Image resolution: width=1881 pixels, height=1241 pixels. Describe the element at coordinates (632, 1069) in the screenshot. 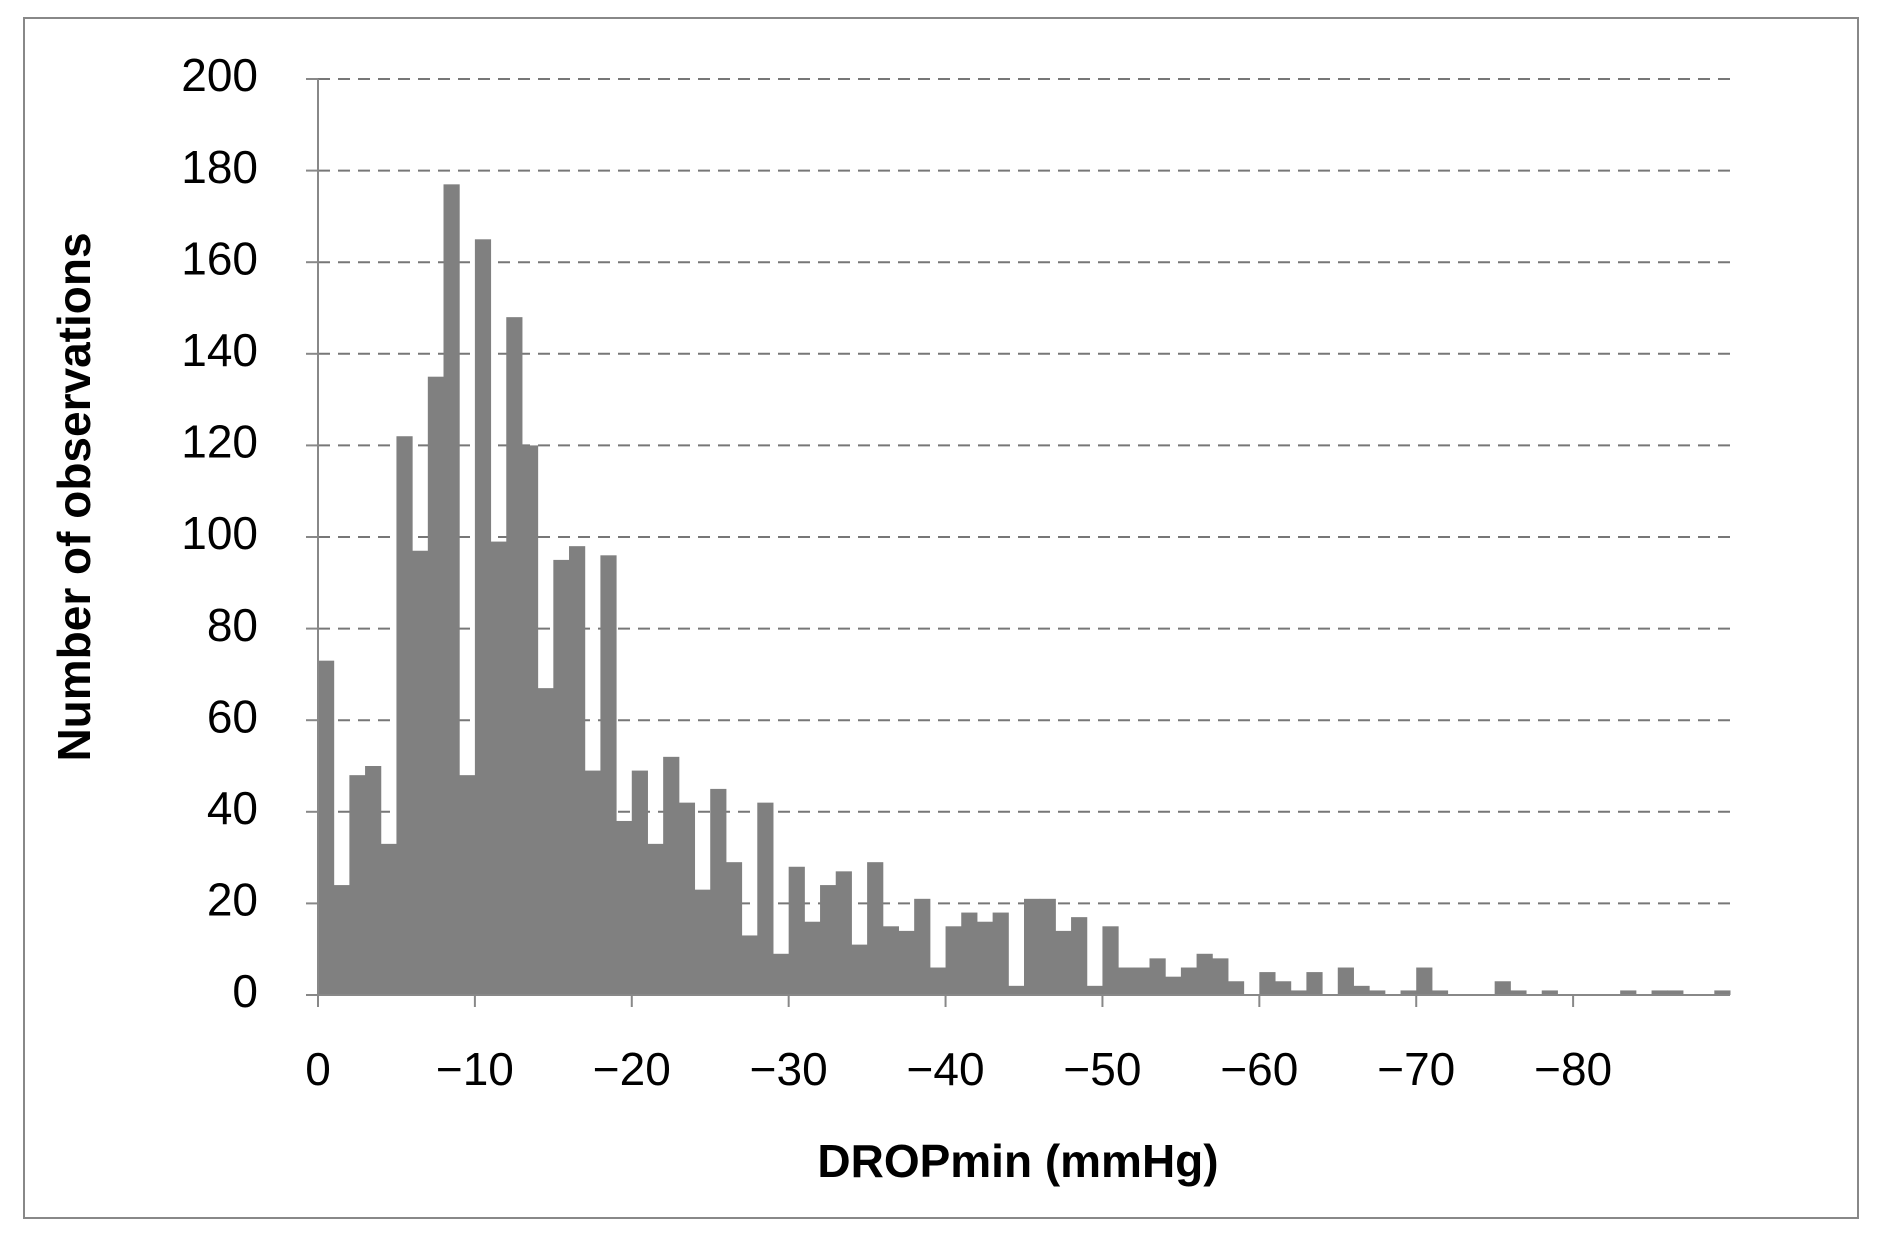

I see `x-tick-label: −20` at that location.